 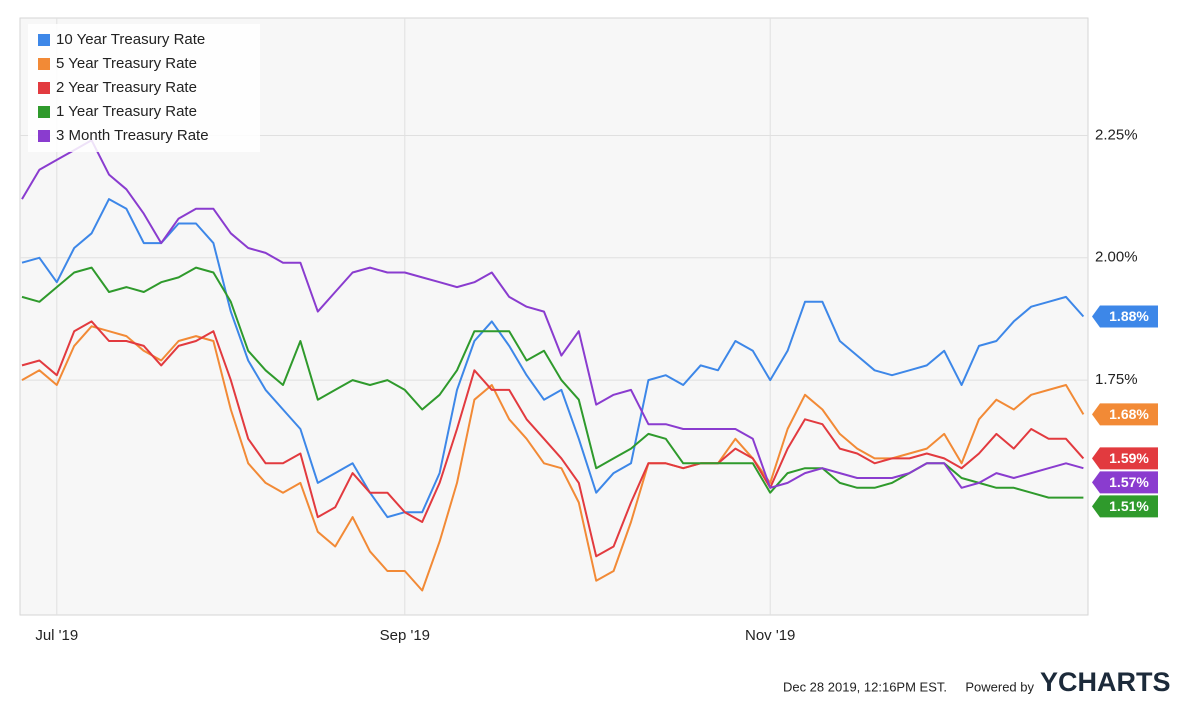 I want to click on legend-label: 1 Year Treasury Rate, so click(x=126, y=111).